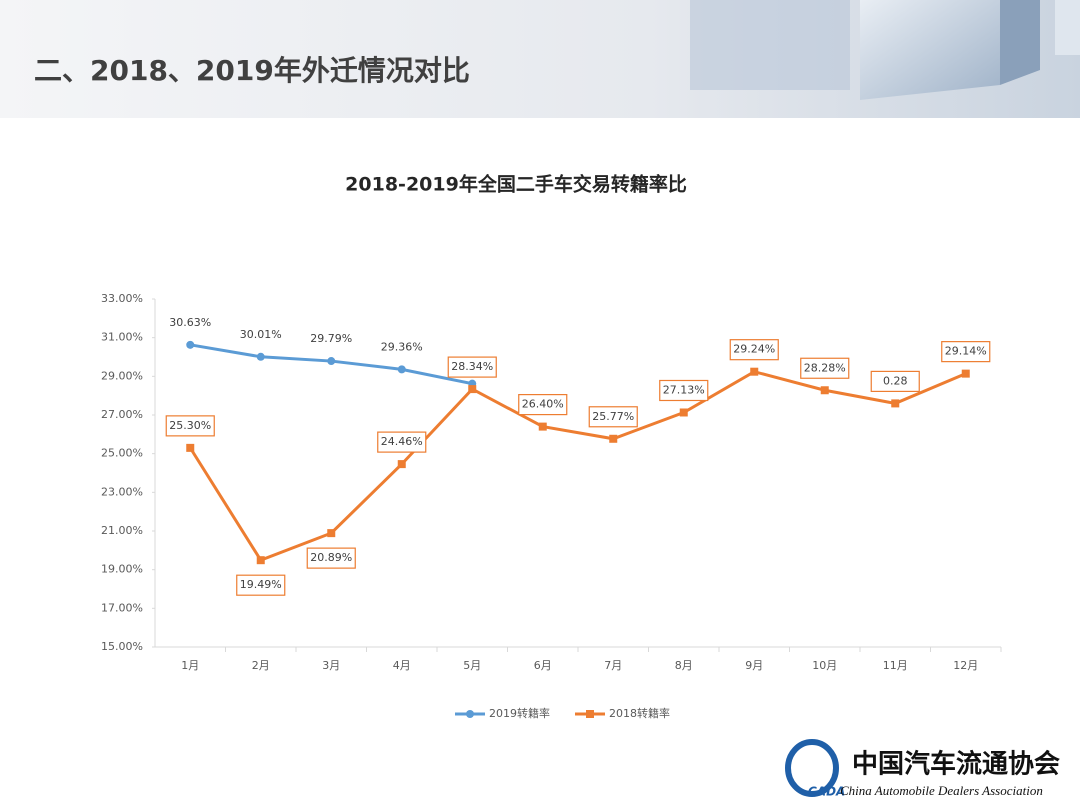  Describe the element at coordinates (684, 665) in the screenshot. I see `x-tick-label: 8月` at that location.